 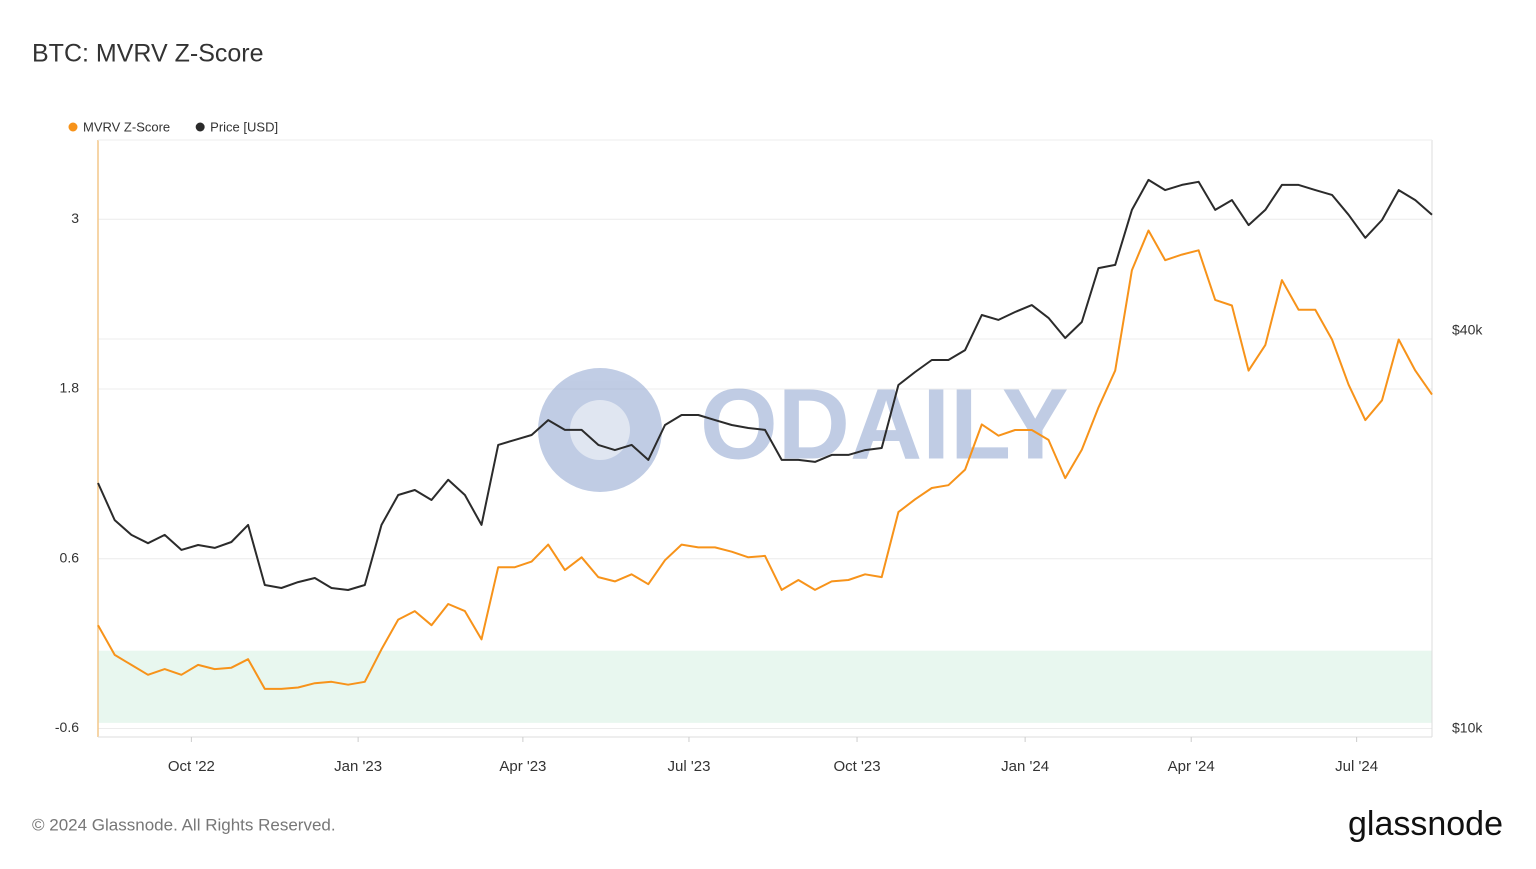 I want to click on x-tick-label: Jan '23, so click(x=358, y=766).